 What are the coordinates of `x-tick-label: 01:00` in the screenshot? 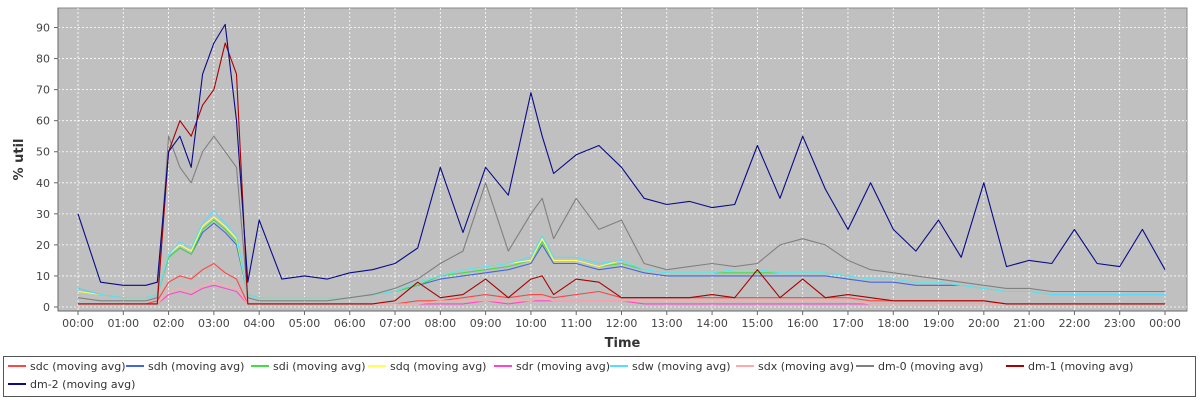 It's located at (123, 323).